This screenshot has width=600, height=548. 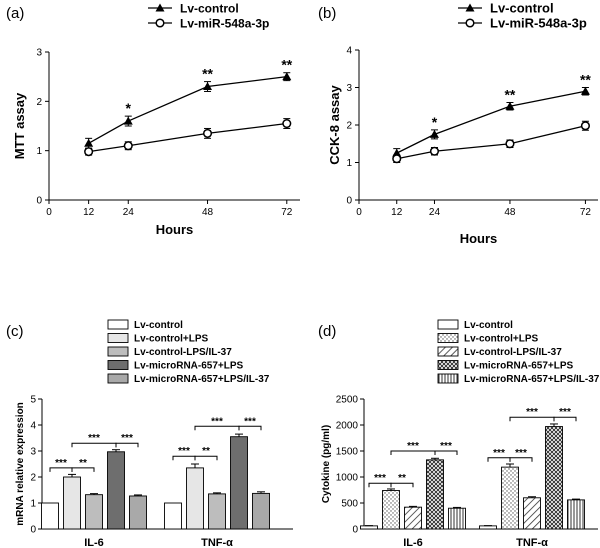 I want to click on x-tick-label: 12, so click(x=89, y=212).